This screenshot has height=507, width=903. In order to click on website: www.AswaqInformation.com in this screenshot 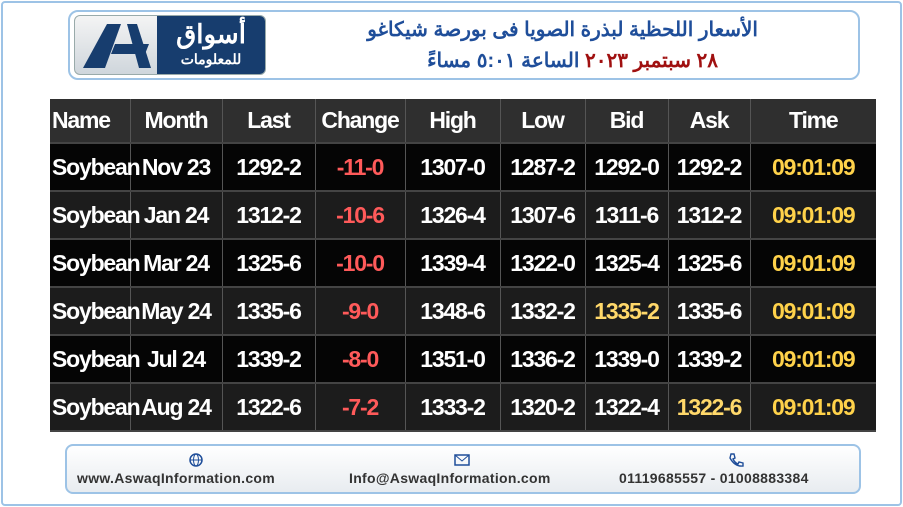, I will do `click(176, 478)`.